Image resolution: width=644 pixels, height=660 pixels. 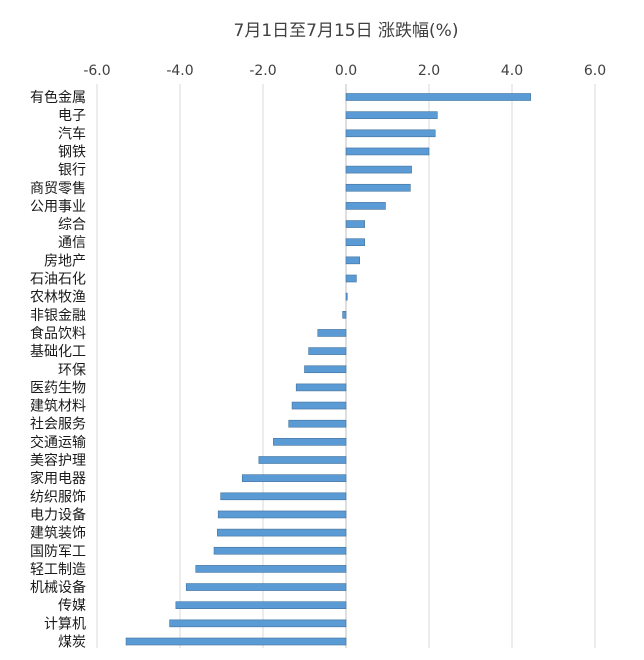 What do you see at coordinates (72, 643) in the screenshot?
I see `category-label: 煤炭` at bounding box center [72, 643].